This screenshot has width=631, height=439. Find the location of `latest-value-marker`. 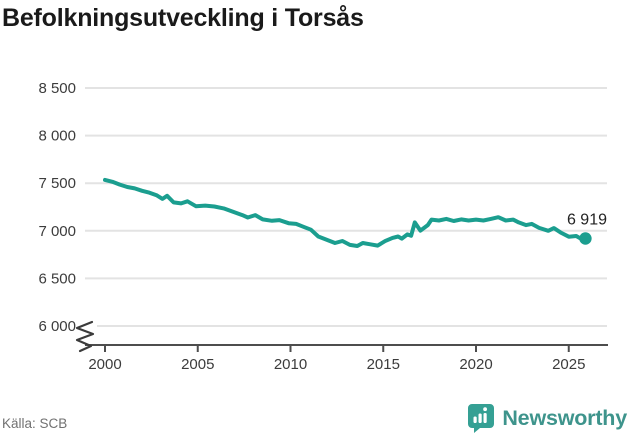

latest-value-marker is located at coordinates (585, 238).